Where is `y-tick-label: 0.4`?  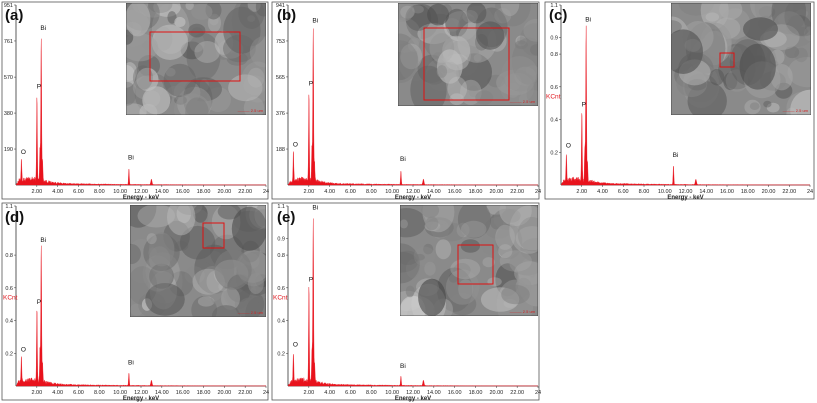 y-tick-label: 0.4 is located at coordinates (9, 322).